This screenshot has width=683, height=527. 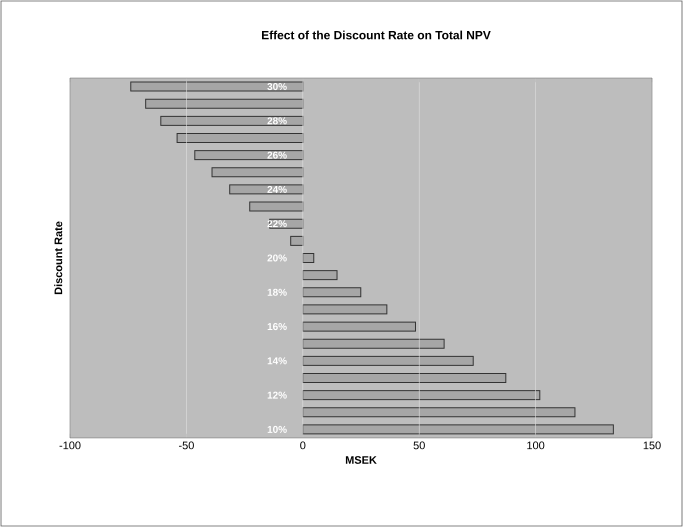 What do you see at coordinates (277, 326) in the screenshot?
I see `y-tick-label: 16%` at bounding box center [277, 326].